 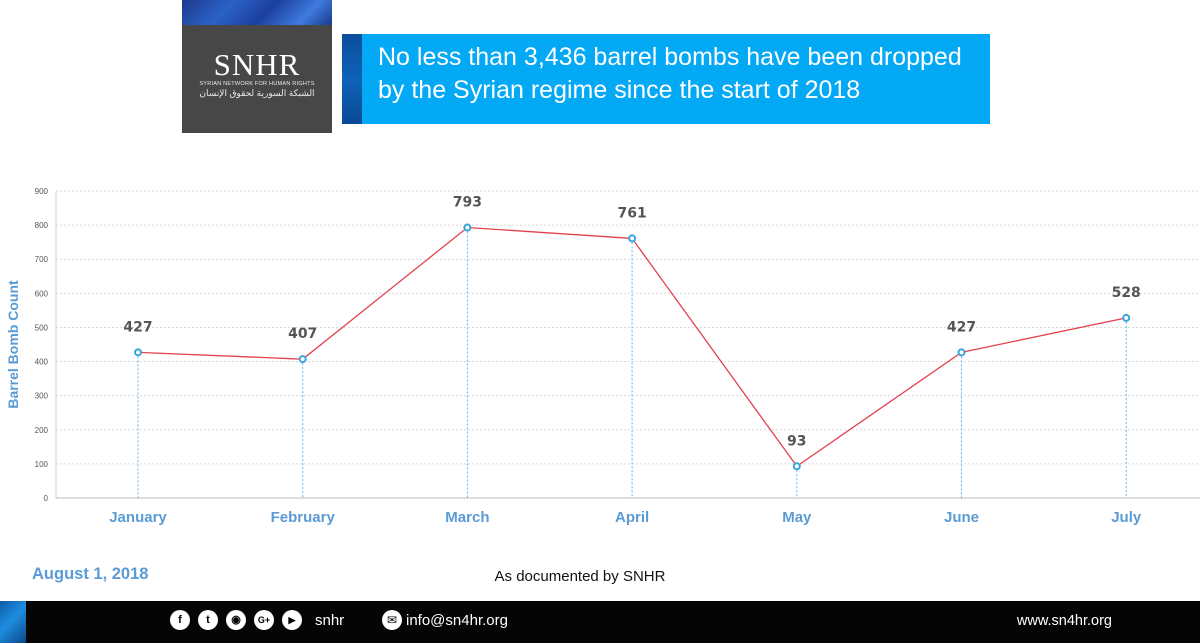 I want to click on x-tick-label: February, so click(x=303, y=517).